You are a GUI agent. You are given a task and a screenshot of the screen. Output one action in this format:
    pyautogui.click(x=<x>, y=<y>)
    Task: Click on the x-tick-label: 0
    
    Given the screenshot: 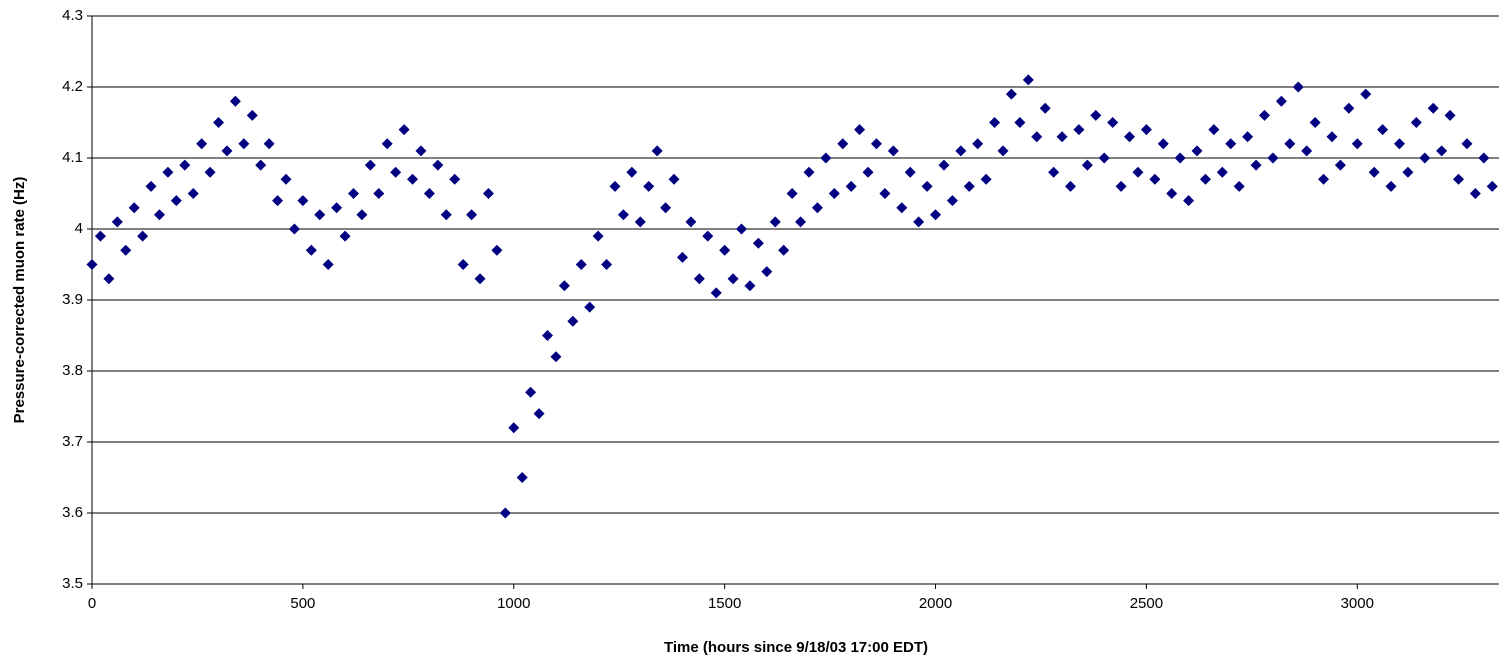 What is the action you would take?
    pyautogui.click(x=92, y=603)
    